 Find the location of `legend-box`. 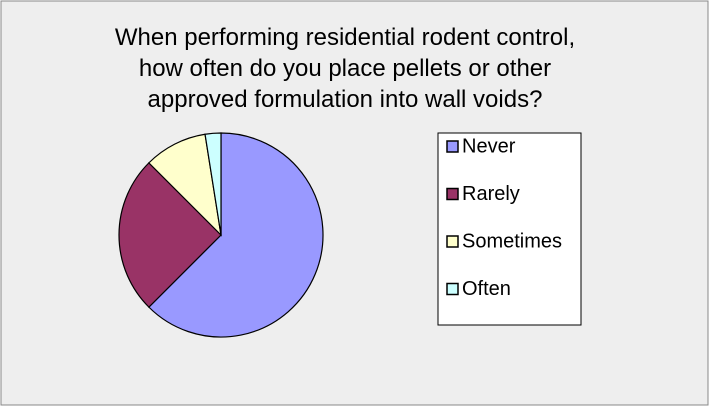

legend-box is located at coordinates (509, 229).